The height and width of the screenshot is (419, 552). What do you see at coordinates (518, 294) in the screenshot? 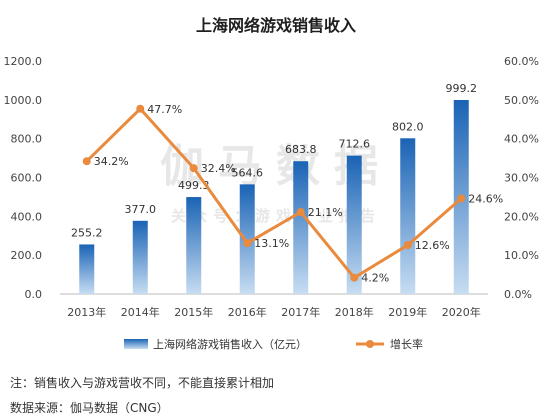
I see `right-tick-label: 0.0%` at bounding box center [518, 294].